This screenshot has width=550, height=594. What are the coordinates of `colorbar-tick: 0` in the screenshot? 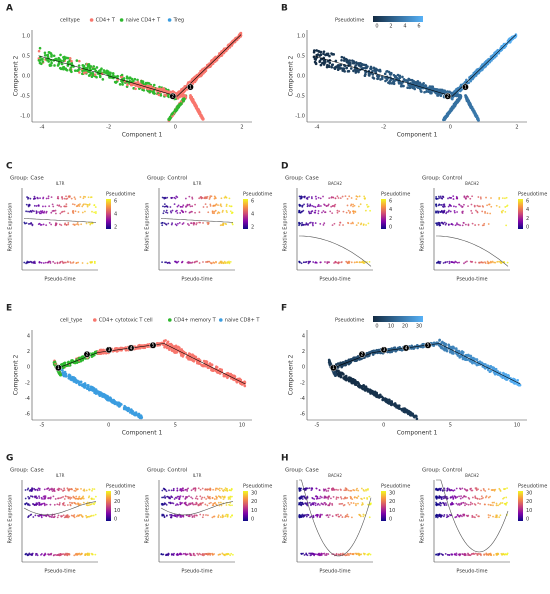 It's located at (376, 27).